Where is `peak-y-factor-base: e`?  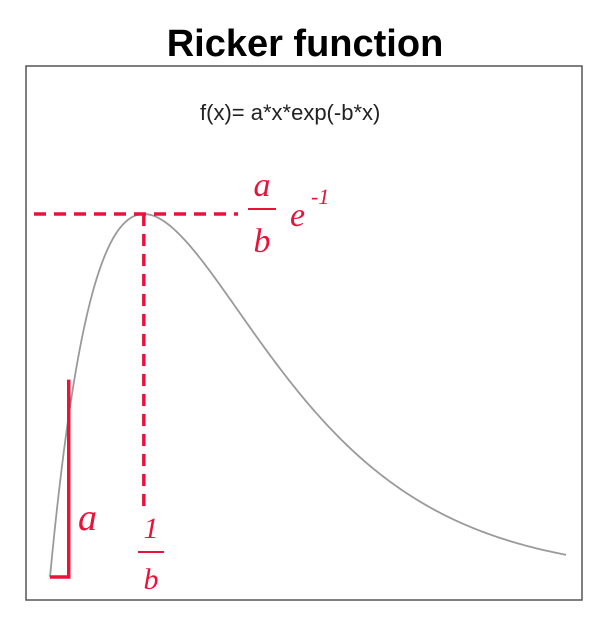 peak-y-factor-base: e is located at coordinates (297, 215).